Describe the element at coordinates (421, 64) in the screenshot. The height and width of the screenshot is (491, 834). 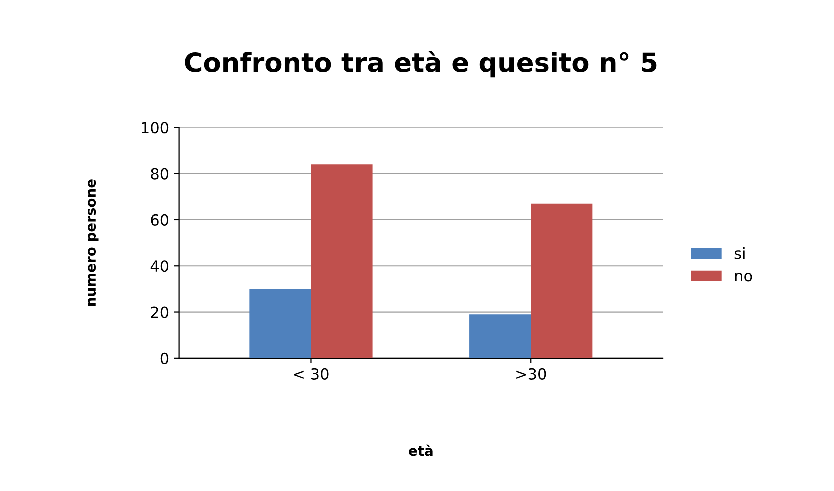
I see `chart-title: Confronto tra età e quesito n° 5` at that location.